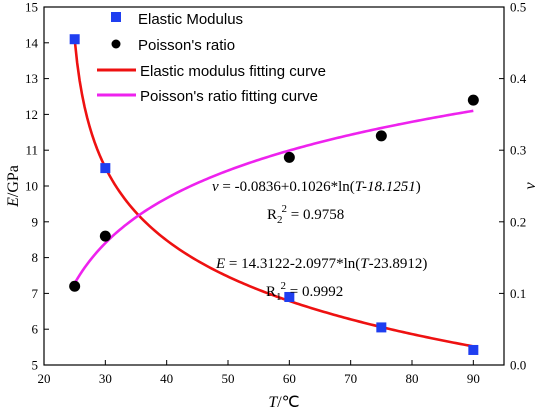 The height and width of the screenshot is (414, 540). Describe the element at coordinates (13, 202) in the screenshot. I see `y-axis-var: E` at that location.